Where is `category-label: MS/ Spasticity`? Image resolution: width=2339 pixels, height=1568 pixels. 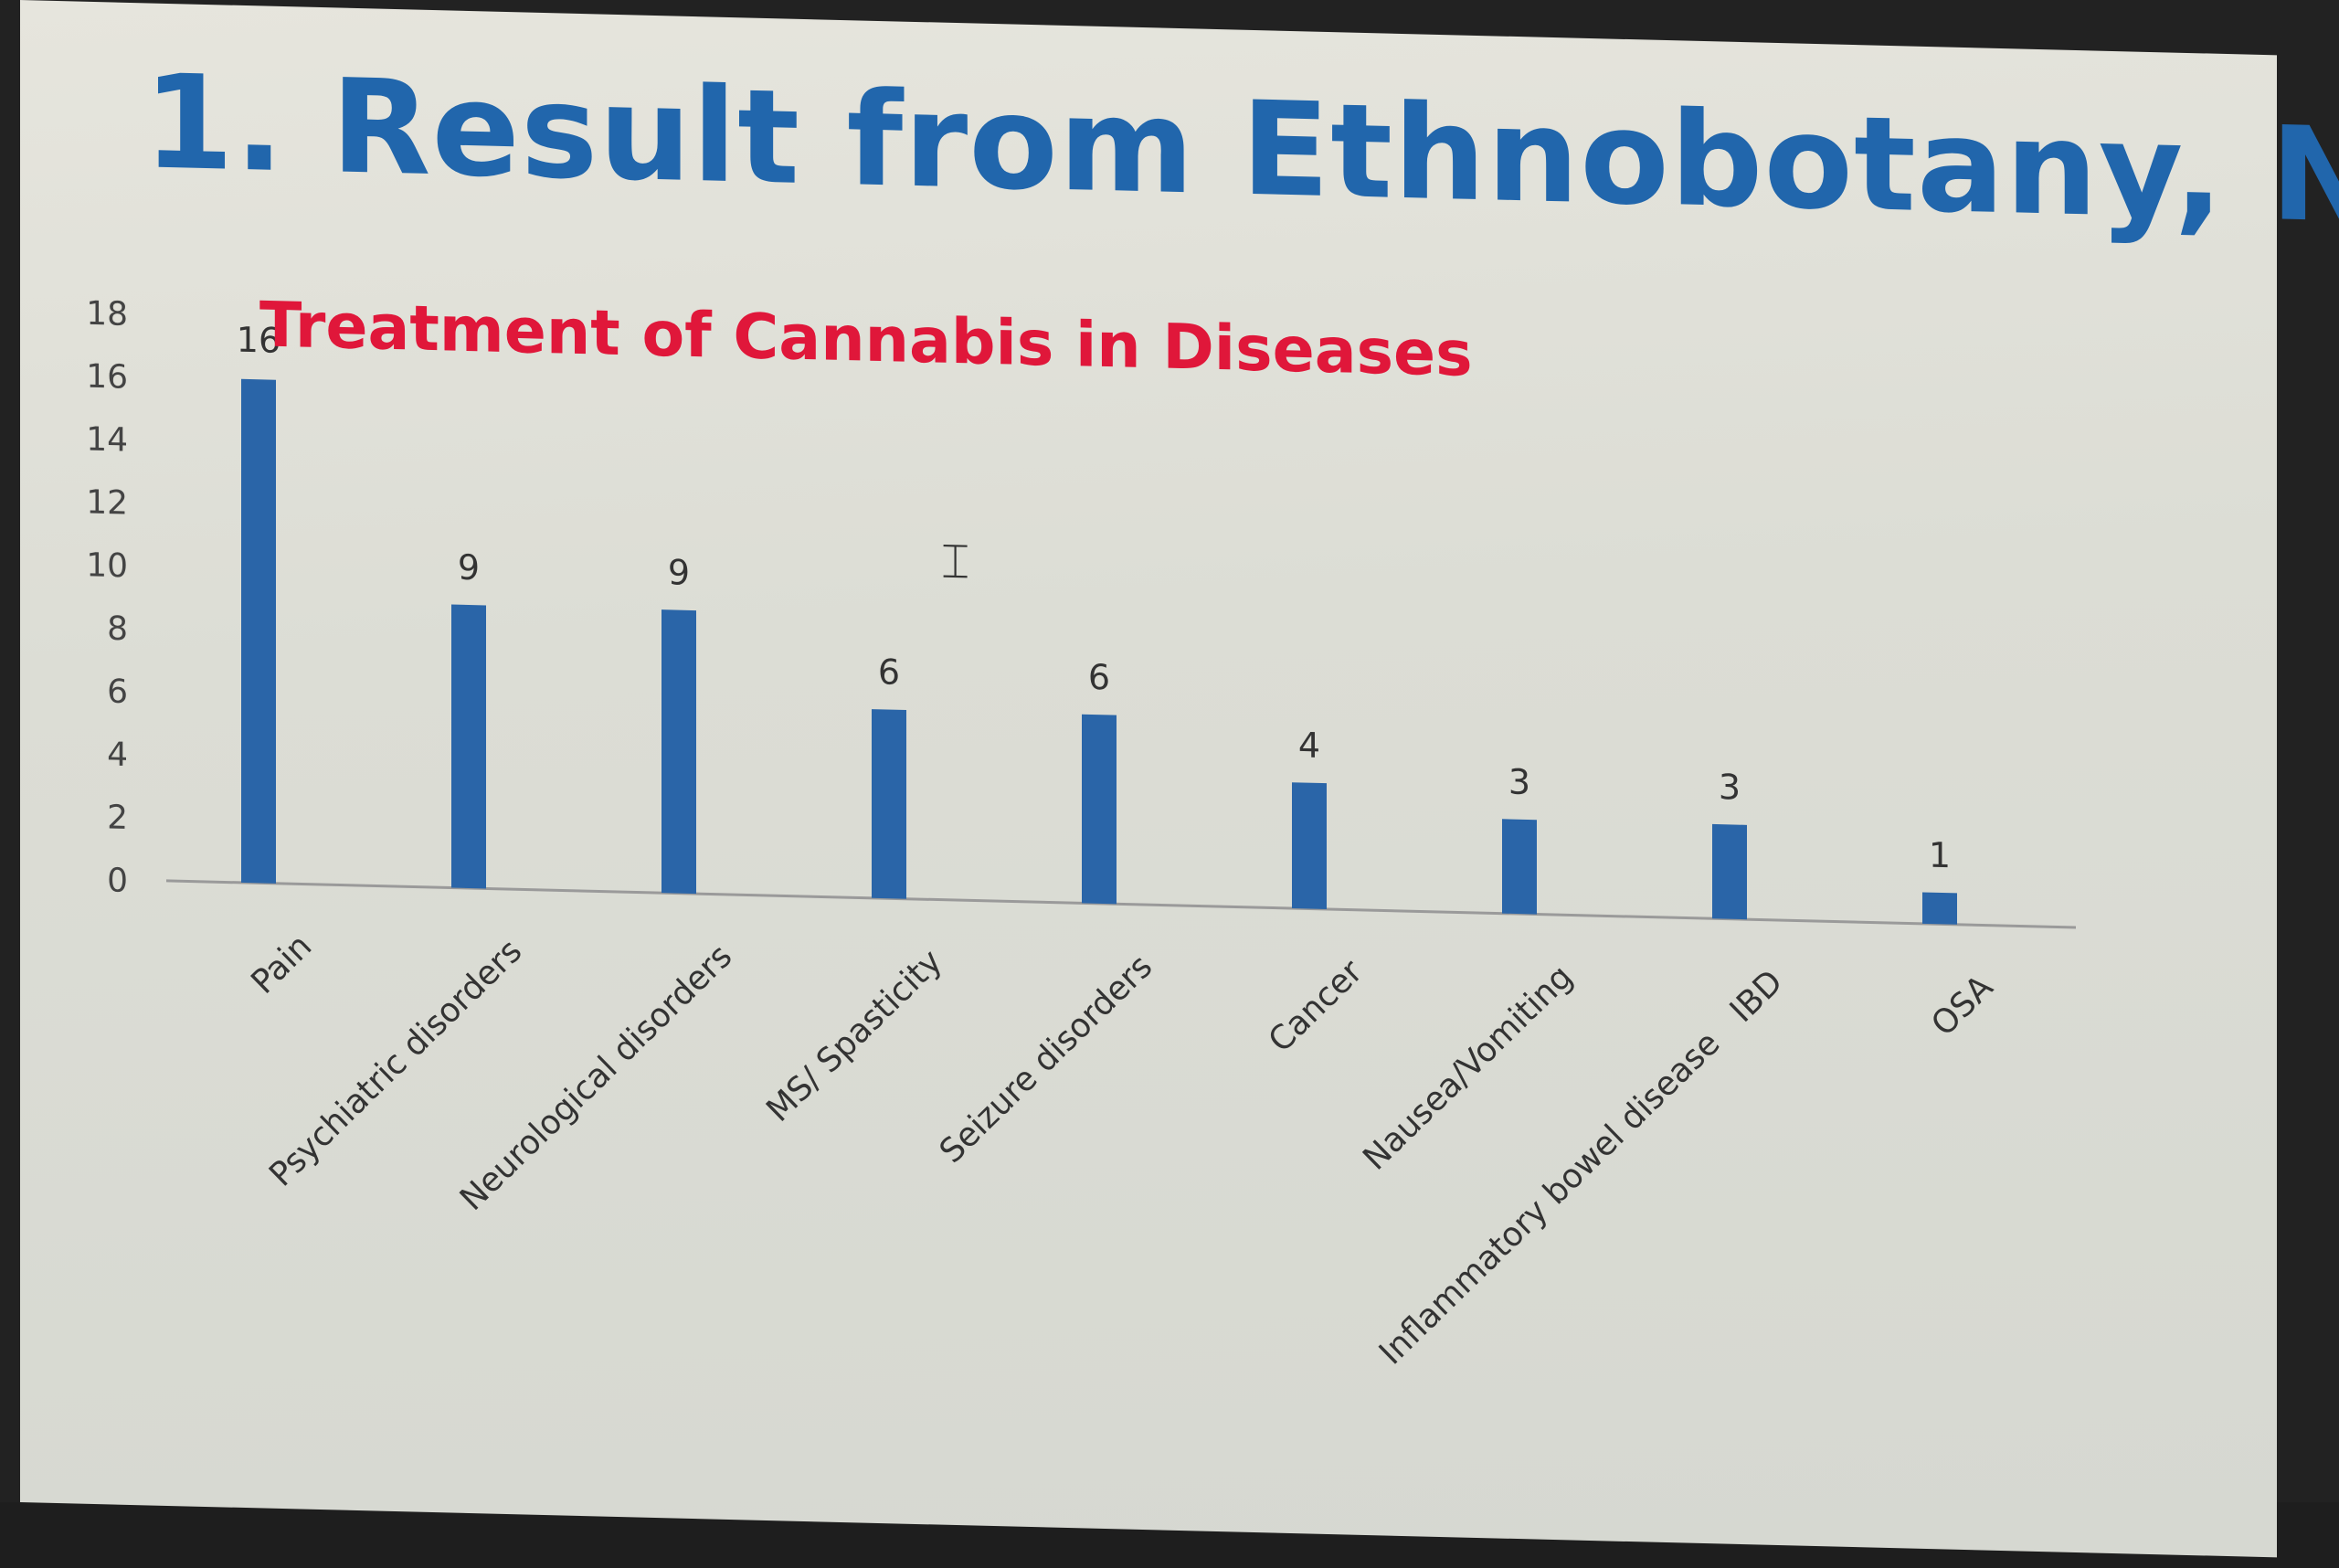 category-label: MS/ Spasticity is located at coordinates (854, 1036).